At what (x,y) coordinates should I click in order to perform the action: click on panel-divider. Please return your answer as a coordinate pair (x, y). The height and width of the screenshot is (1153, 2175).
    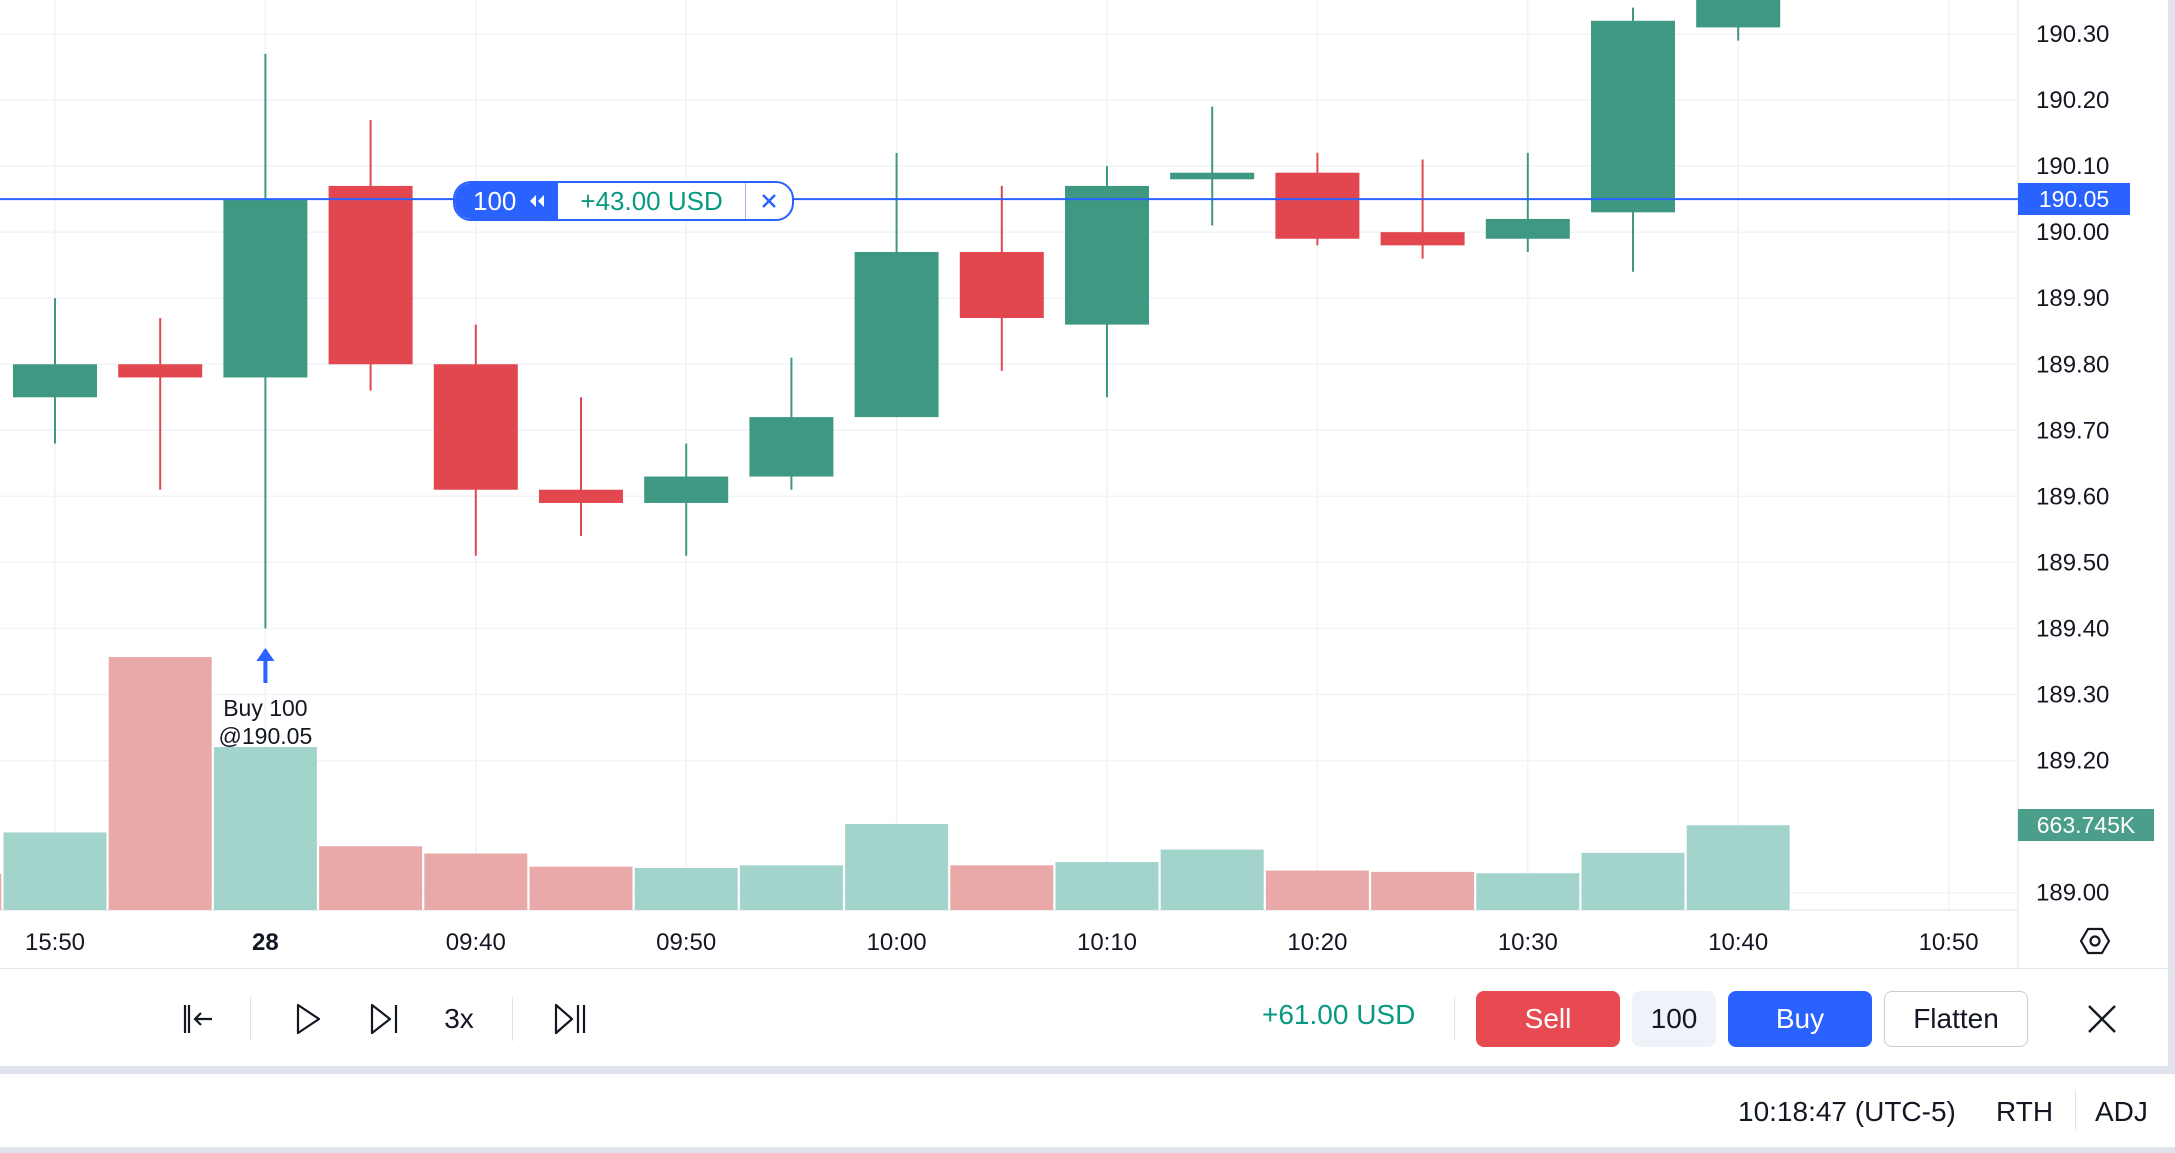
    Looking at the image, I should click on (1087, 1070).